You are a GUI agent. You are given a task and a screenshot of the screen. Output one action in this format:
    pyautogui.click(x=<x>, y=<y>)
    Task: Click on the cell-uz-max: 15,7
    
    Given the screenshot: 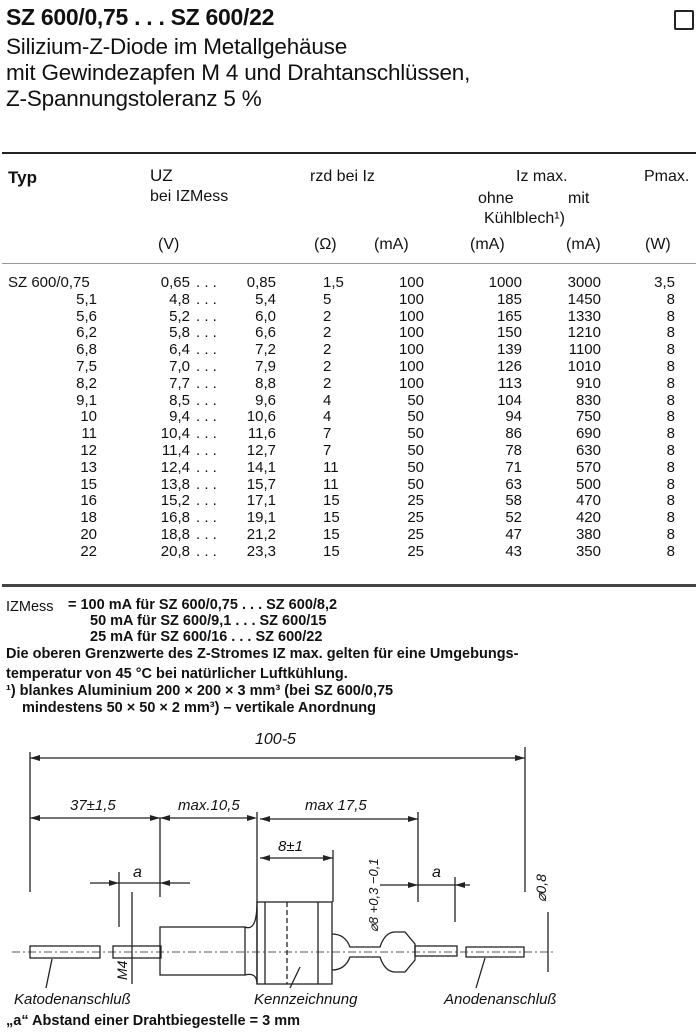 What is the action you would take?
    pyautogui.click(x=261, y=484)
    